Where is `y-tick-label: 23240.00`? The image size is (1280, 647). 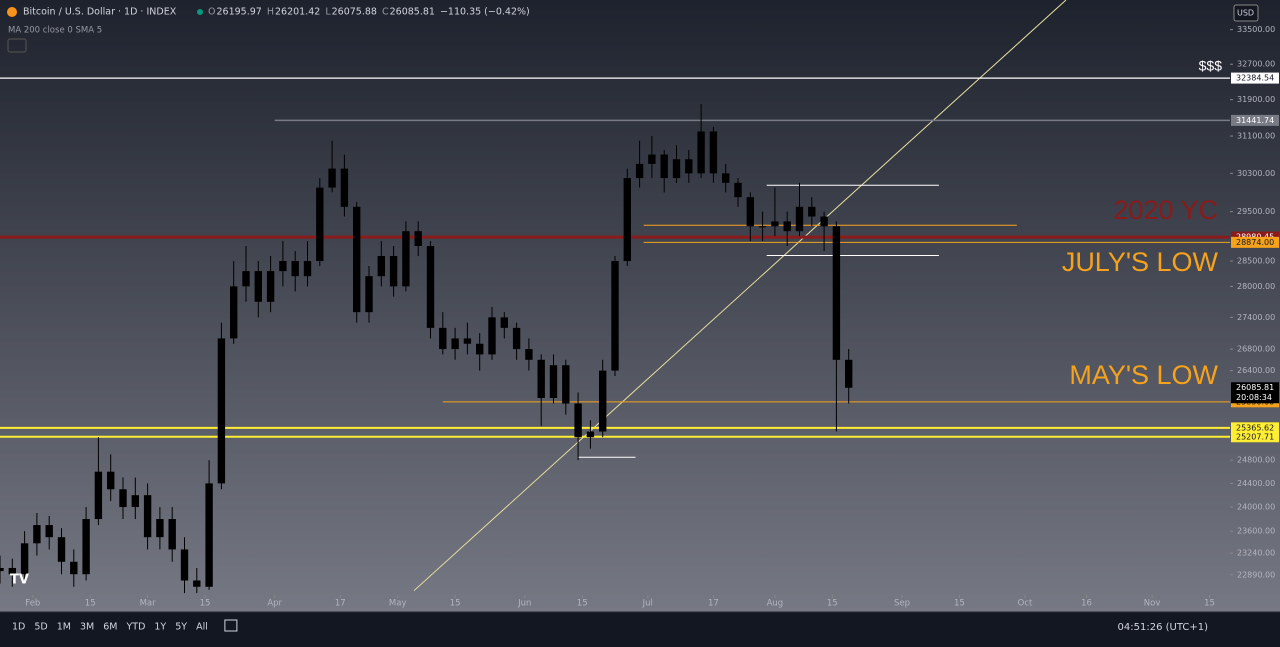
y-tick-label: 23240.00 is located at coordinates (1256, 553).